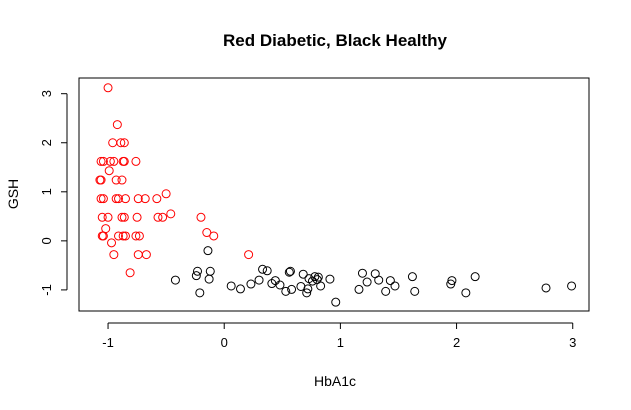 This screenshot has width=631, height=410. Describe the element at coordinates (335, 40) in the screenshot. I see `chart-title: Red Diabetic, Black Healthy` at that location.